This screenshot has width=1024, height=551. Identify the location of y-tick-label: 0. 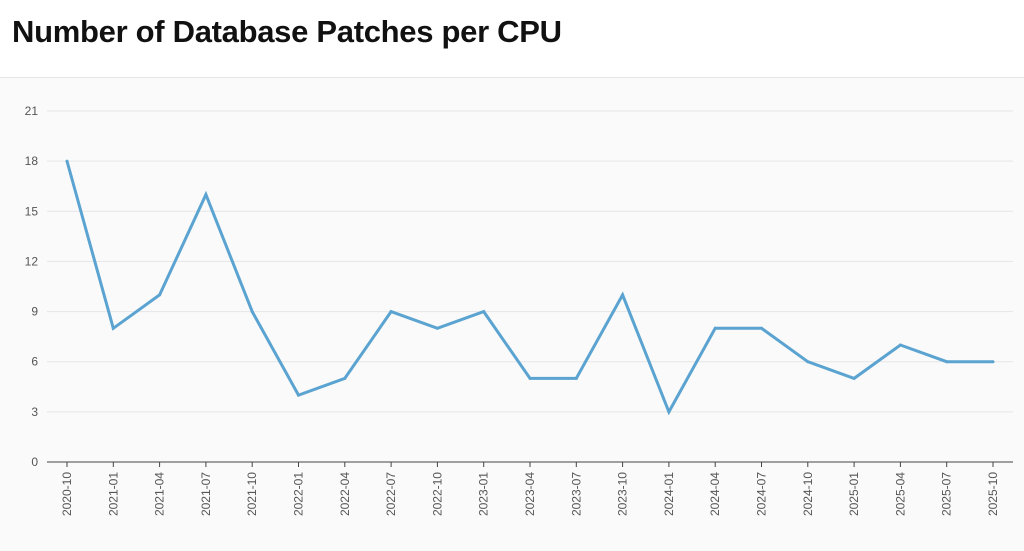
(34, 462).